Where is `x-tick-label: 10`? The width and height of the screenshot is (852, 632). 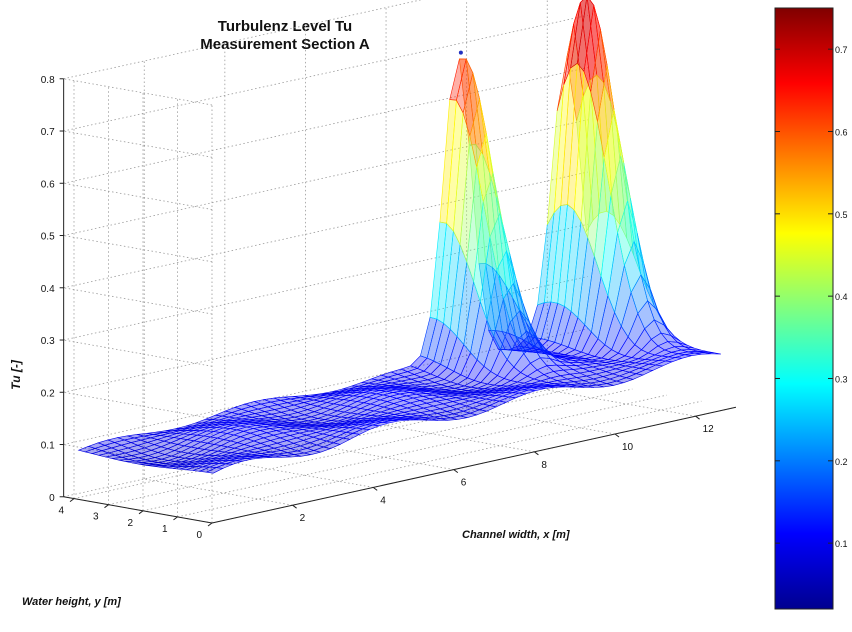 x-tick-label: 10 is located at coordinates (628, 447).